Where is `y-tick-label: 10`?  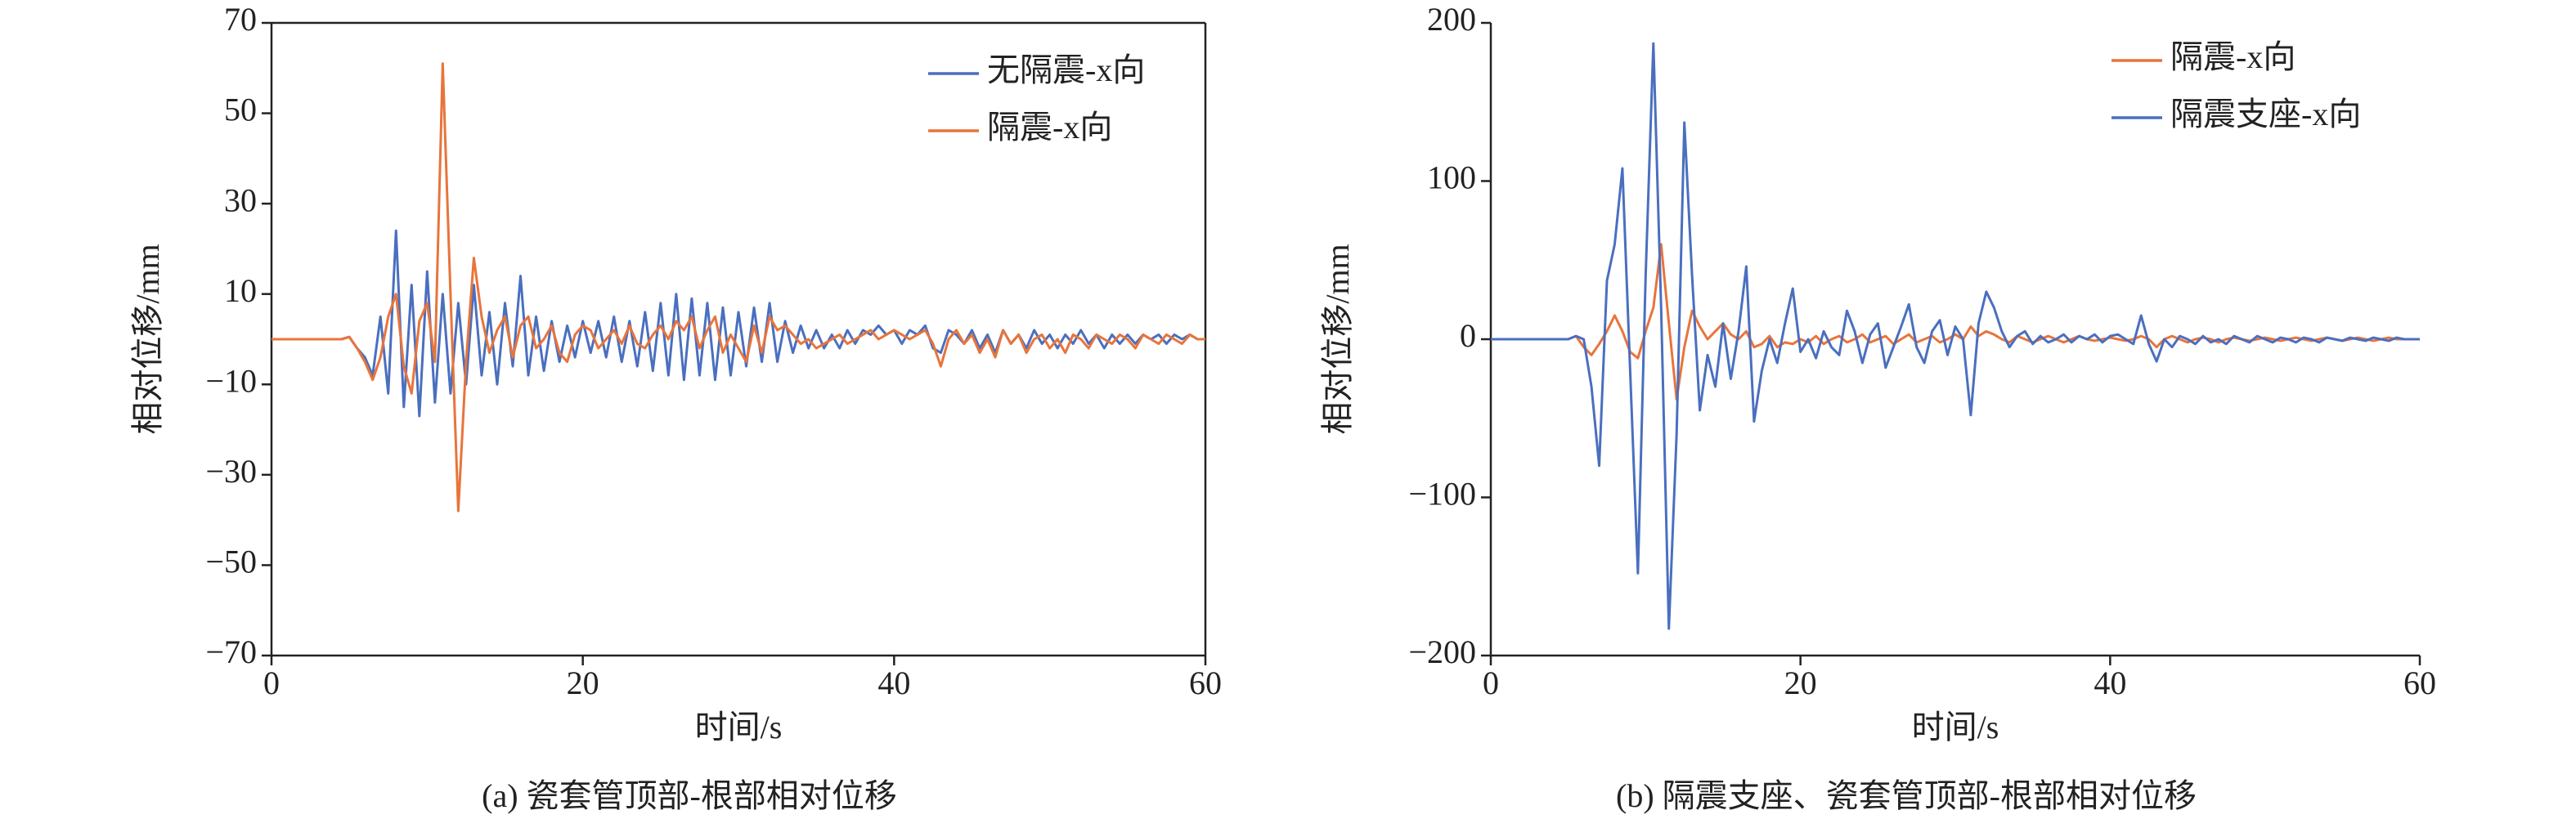
y-tick-label: 10 is located at coordinates (241, 290).